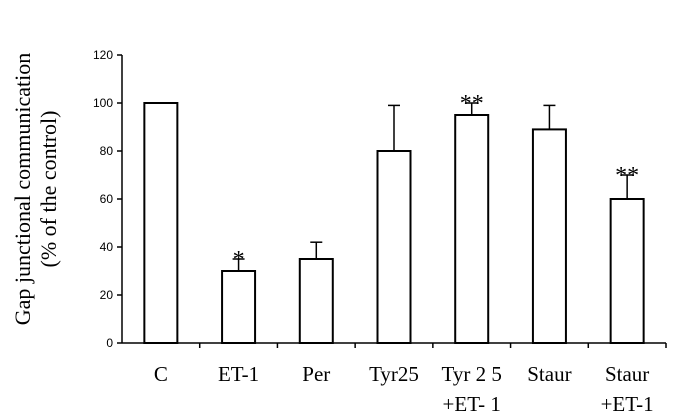 Image resolution: width=676 pixels, height=414 pixels. Describe the element at coordinates (48, 189) in the screenshot. I see `y-axis-title-line: (% of the control)` at that location.